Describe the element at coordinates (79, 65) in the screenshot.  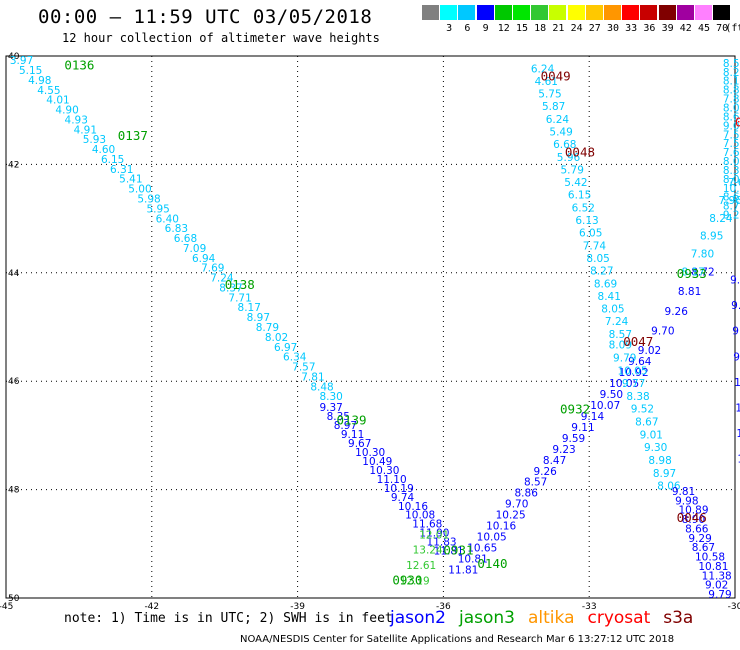
I see `pass-label: 0136` at that location.